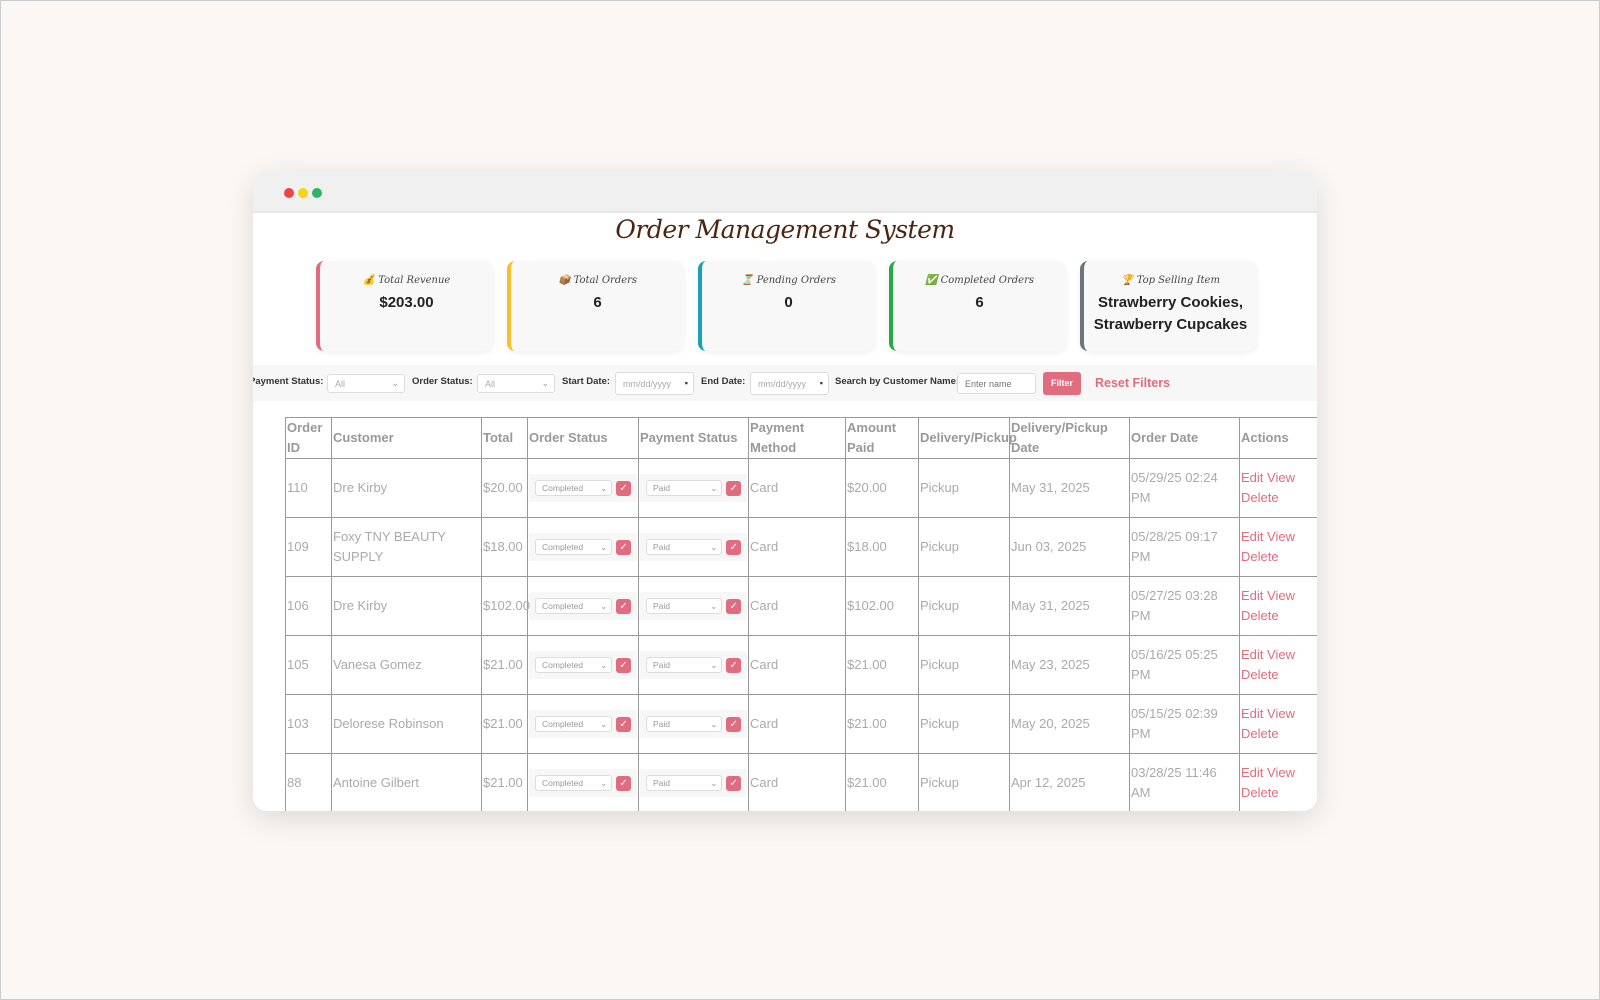 The width and height of the screenshot is (1600, 1000). I want to click on amount-paid: $102.00, so click(882, 606).